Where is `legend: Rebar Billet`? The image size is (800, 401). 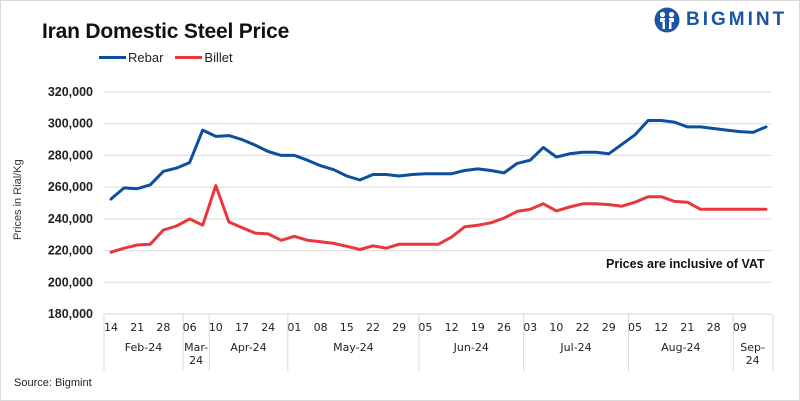
legend: Rebar Billet is located at coordinates (172, 57).